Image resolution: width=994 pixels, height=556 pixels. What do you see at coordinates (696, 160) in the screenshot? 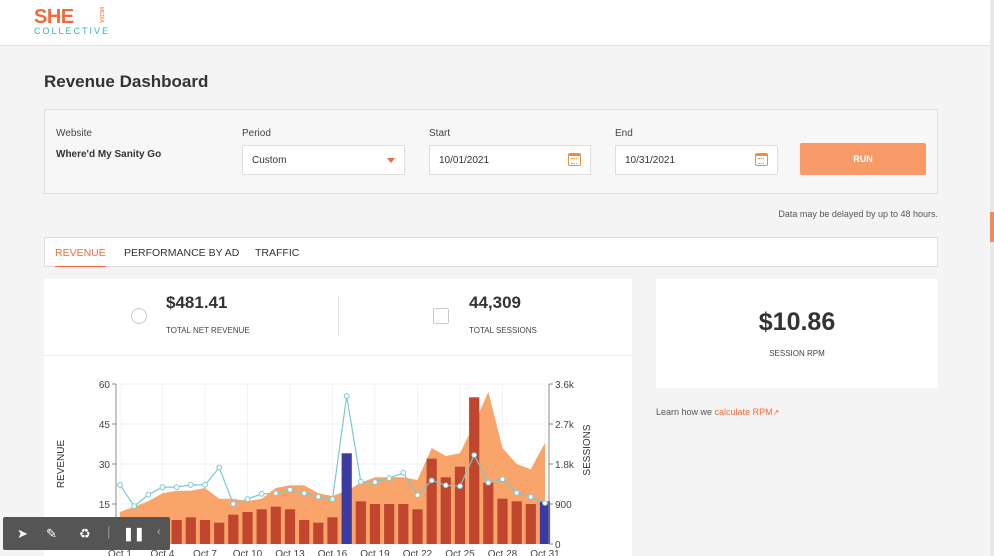
I see `end-date-input: 10/31/2021` at bounding box center [696, 160].